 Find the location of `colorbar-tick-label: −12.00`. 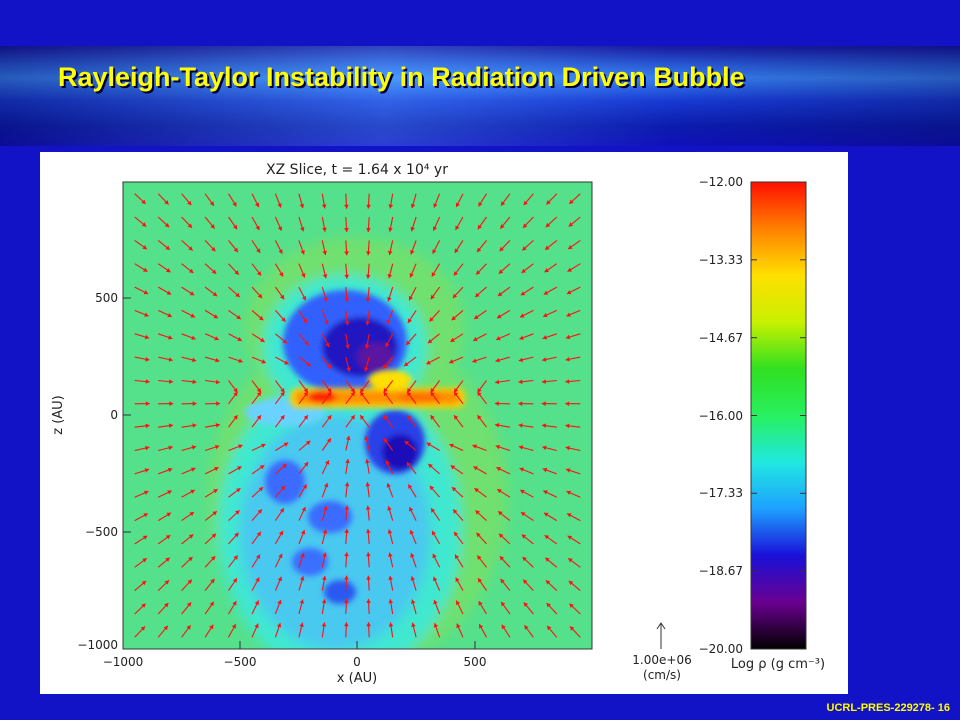

colorbar-tick-label: −12.00 is located at coordinates (721, 182).